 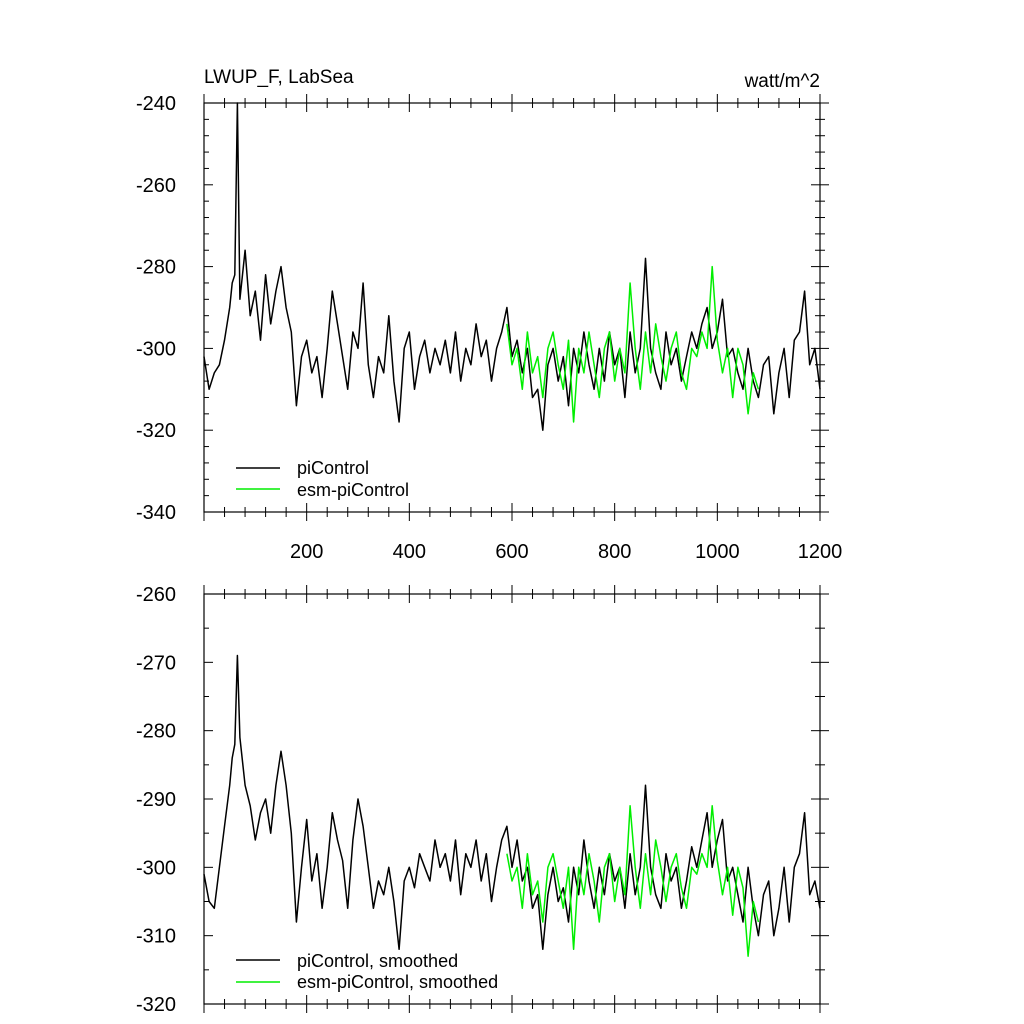 I want to click on y-tick-label: -270, so click(x=156, y=663).